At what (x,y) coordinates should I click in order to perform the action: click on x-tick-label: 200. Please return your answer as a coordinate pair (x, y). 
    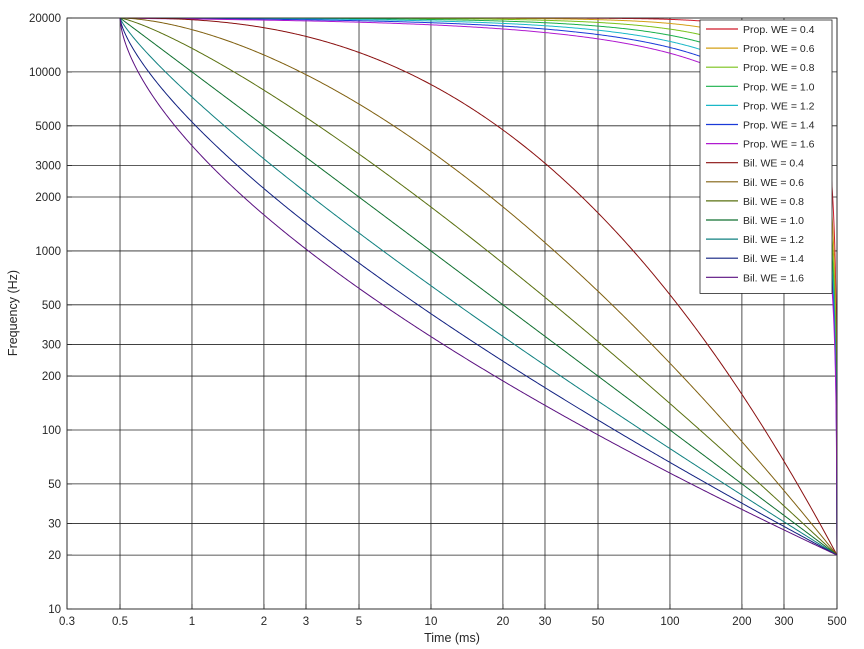
    Looking at the image, I should click on (741, 622).